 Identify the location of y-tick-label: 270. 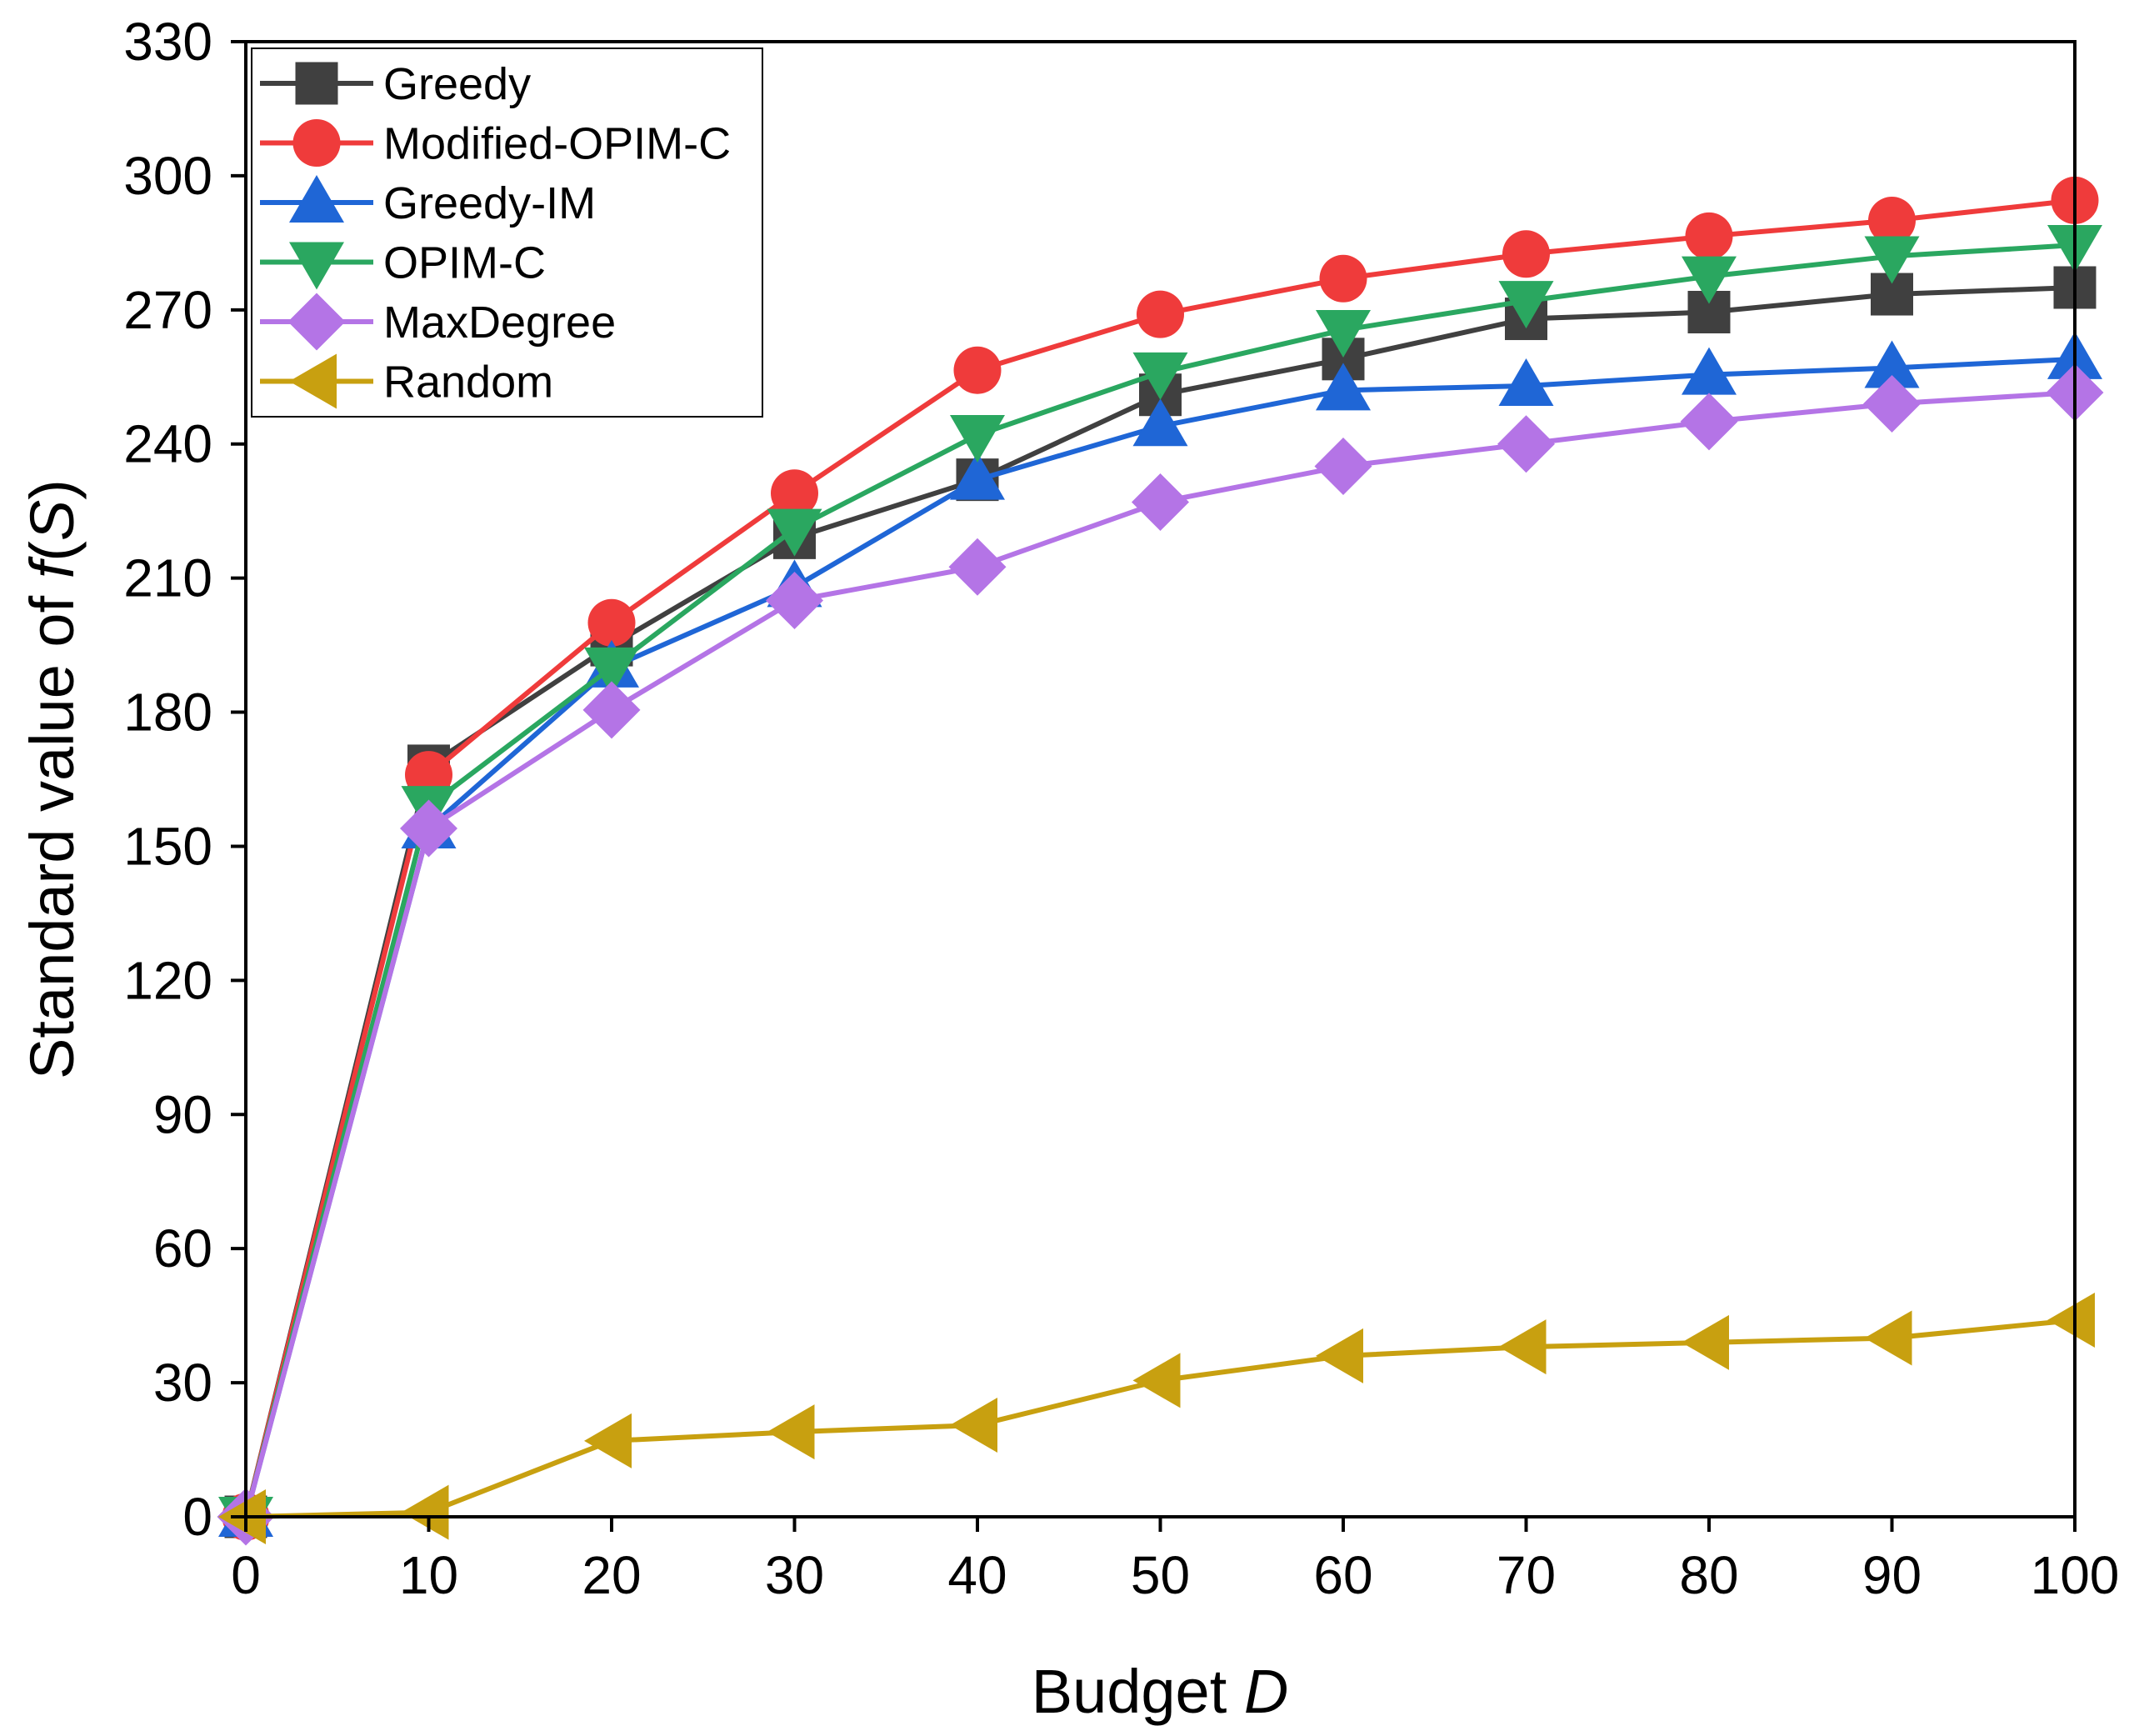
(167, 310).